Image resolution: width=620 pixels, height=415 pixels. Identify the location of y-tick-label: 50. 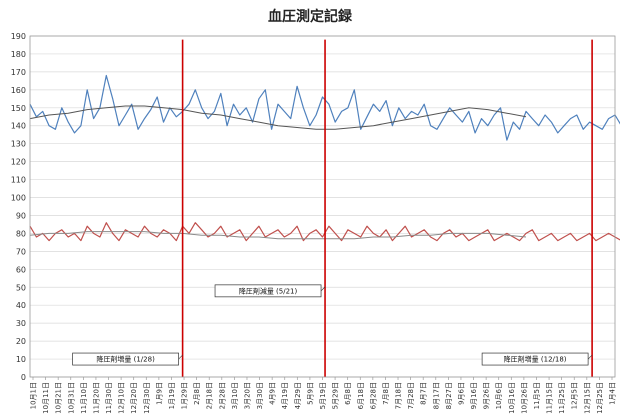
(21, 287).